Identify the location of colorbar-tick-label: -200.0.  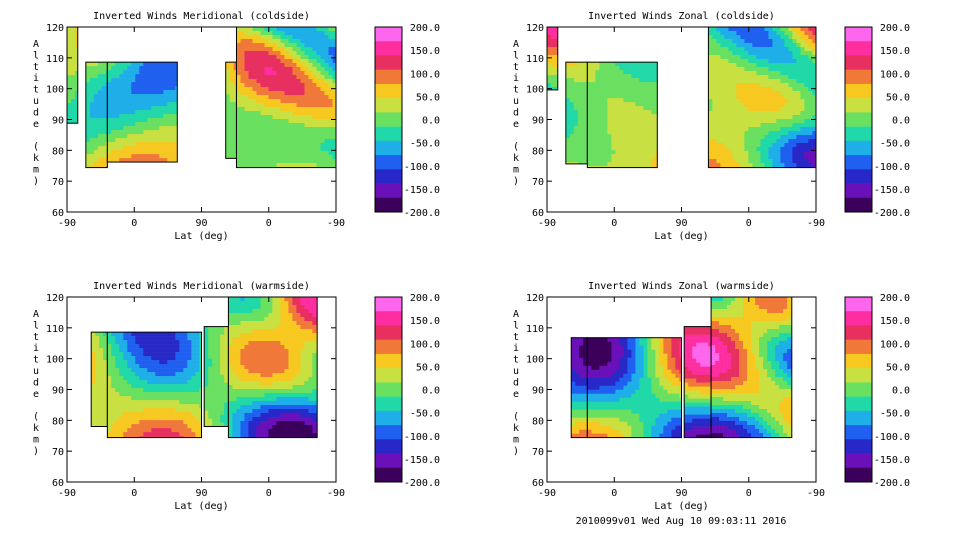
(892, 213).